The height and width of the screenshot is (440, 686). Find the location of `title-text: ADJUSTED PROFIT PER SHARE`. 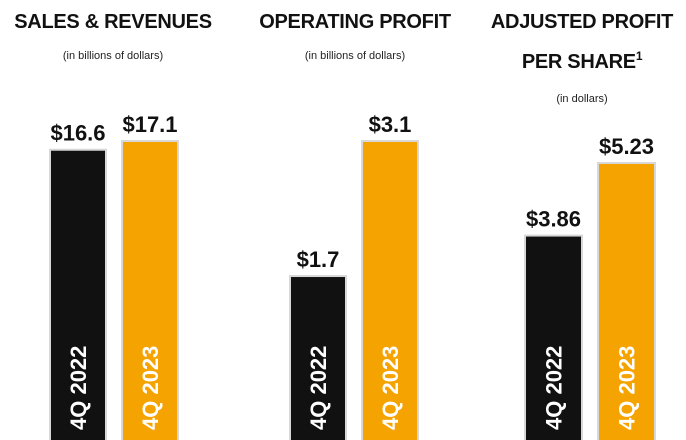

title-text: ADJUSTED PROFIT PER SHARE is located at coordinates (582, 42).